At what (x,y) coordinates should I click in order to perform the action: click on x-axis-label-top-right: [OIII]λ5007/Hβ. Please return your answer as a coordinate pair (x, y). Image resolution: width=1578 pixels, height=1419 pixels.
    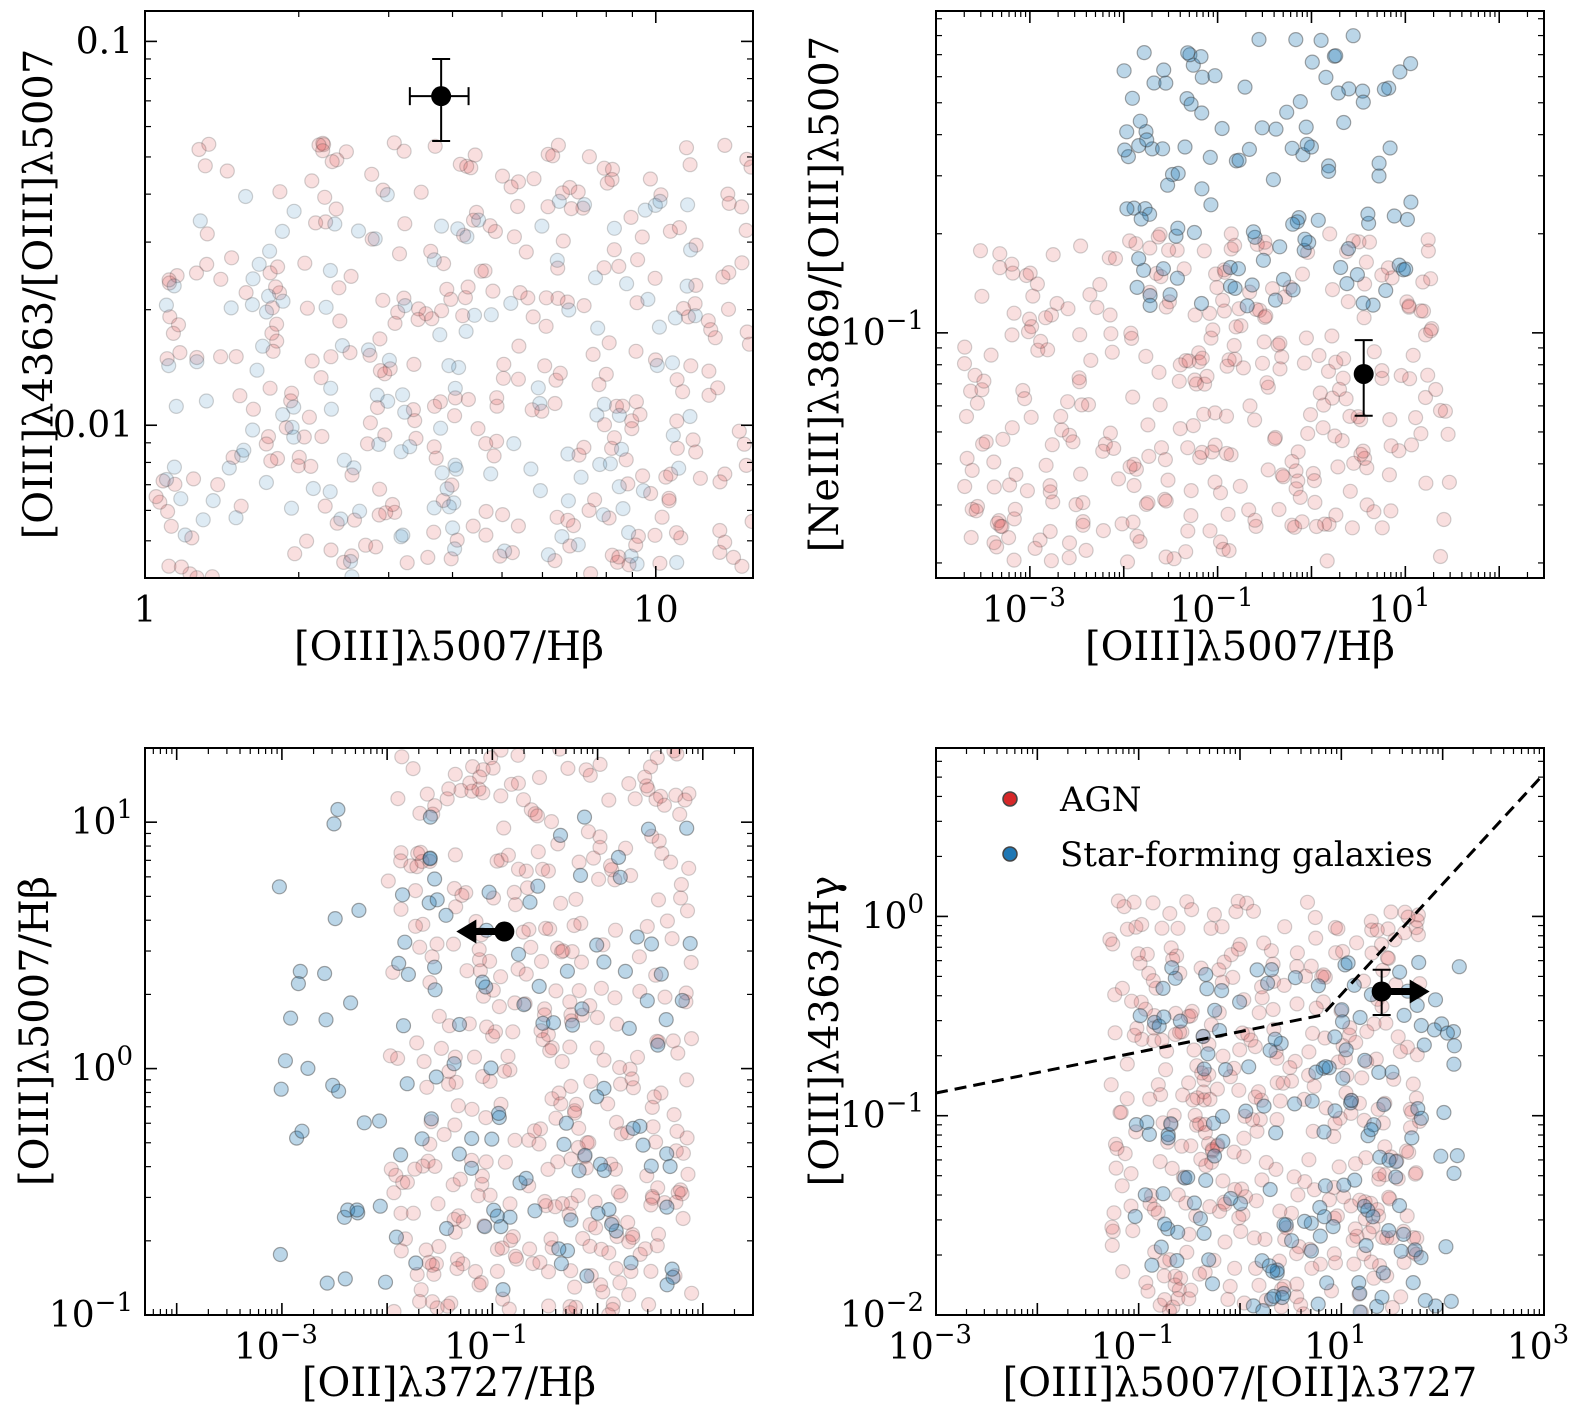
    Looking at the image, I should click on (1240, 647).